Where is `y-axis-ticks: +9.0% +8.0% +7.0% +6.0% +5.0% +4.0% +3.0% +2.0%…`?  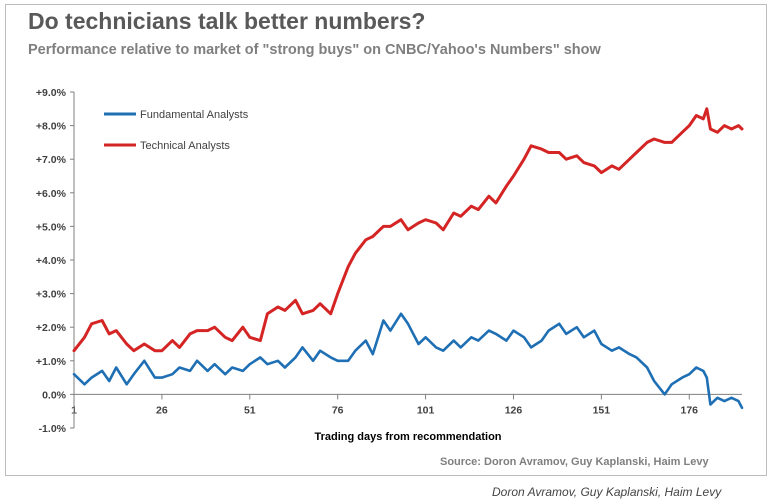
y-axis-ticks: +9.0% +8.0% +7.0% +6.0% +5.0% +4.0% +3.0% +2.0%… is located at coordinates (55, 261).